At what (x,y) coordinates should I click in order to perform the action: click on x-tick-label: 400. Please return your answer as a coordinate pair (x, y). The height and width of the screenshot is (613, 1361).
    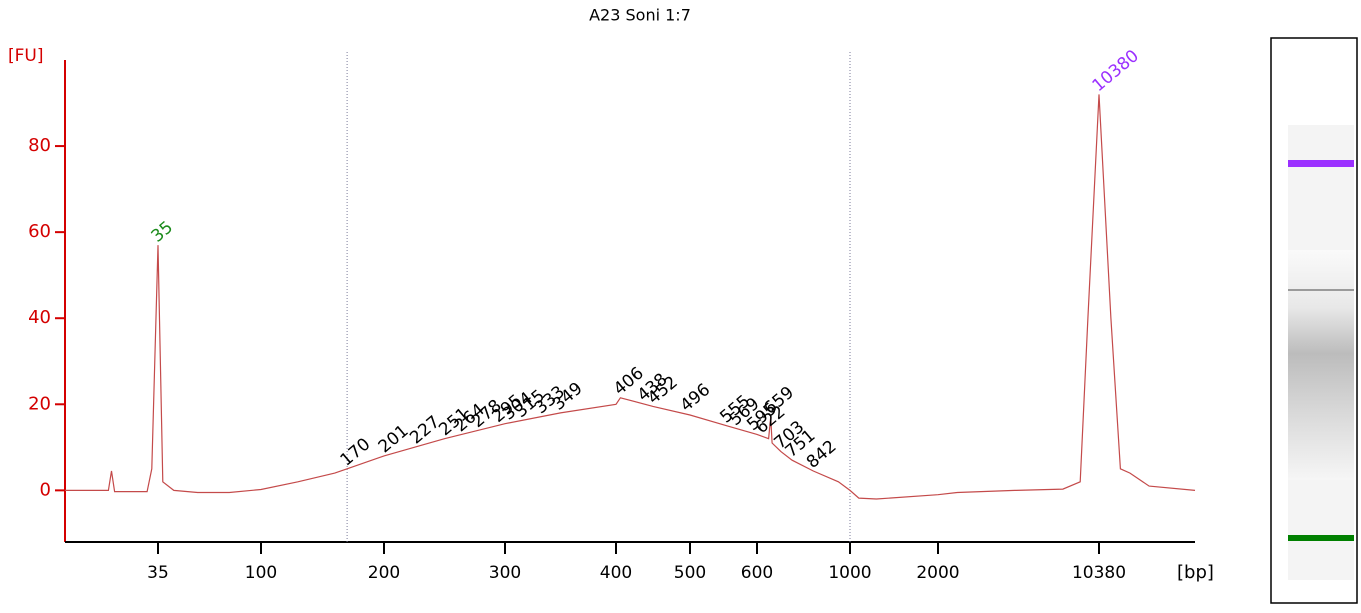
    Looking at the image, I should click on (616, 573).